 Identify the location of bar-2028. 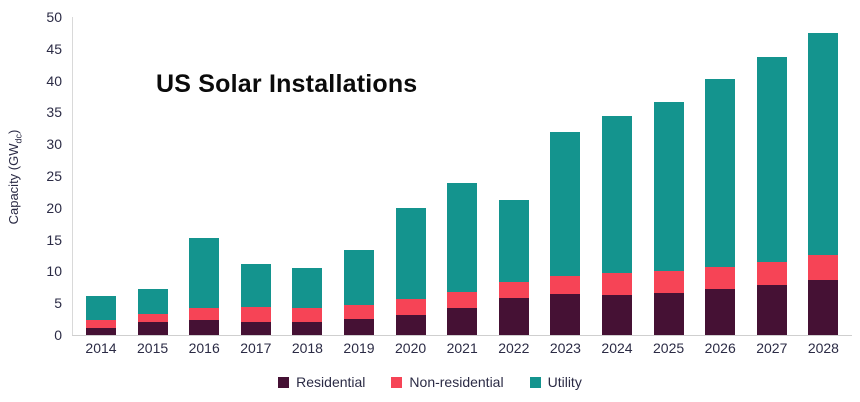
(823, 183).